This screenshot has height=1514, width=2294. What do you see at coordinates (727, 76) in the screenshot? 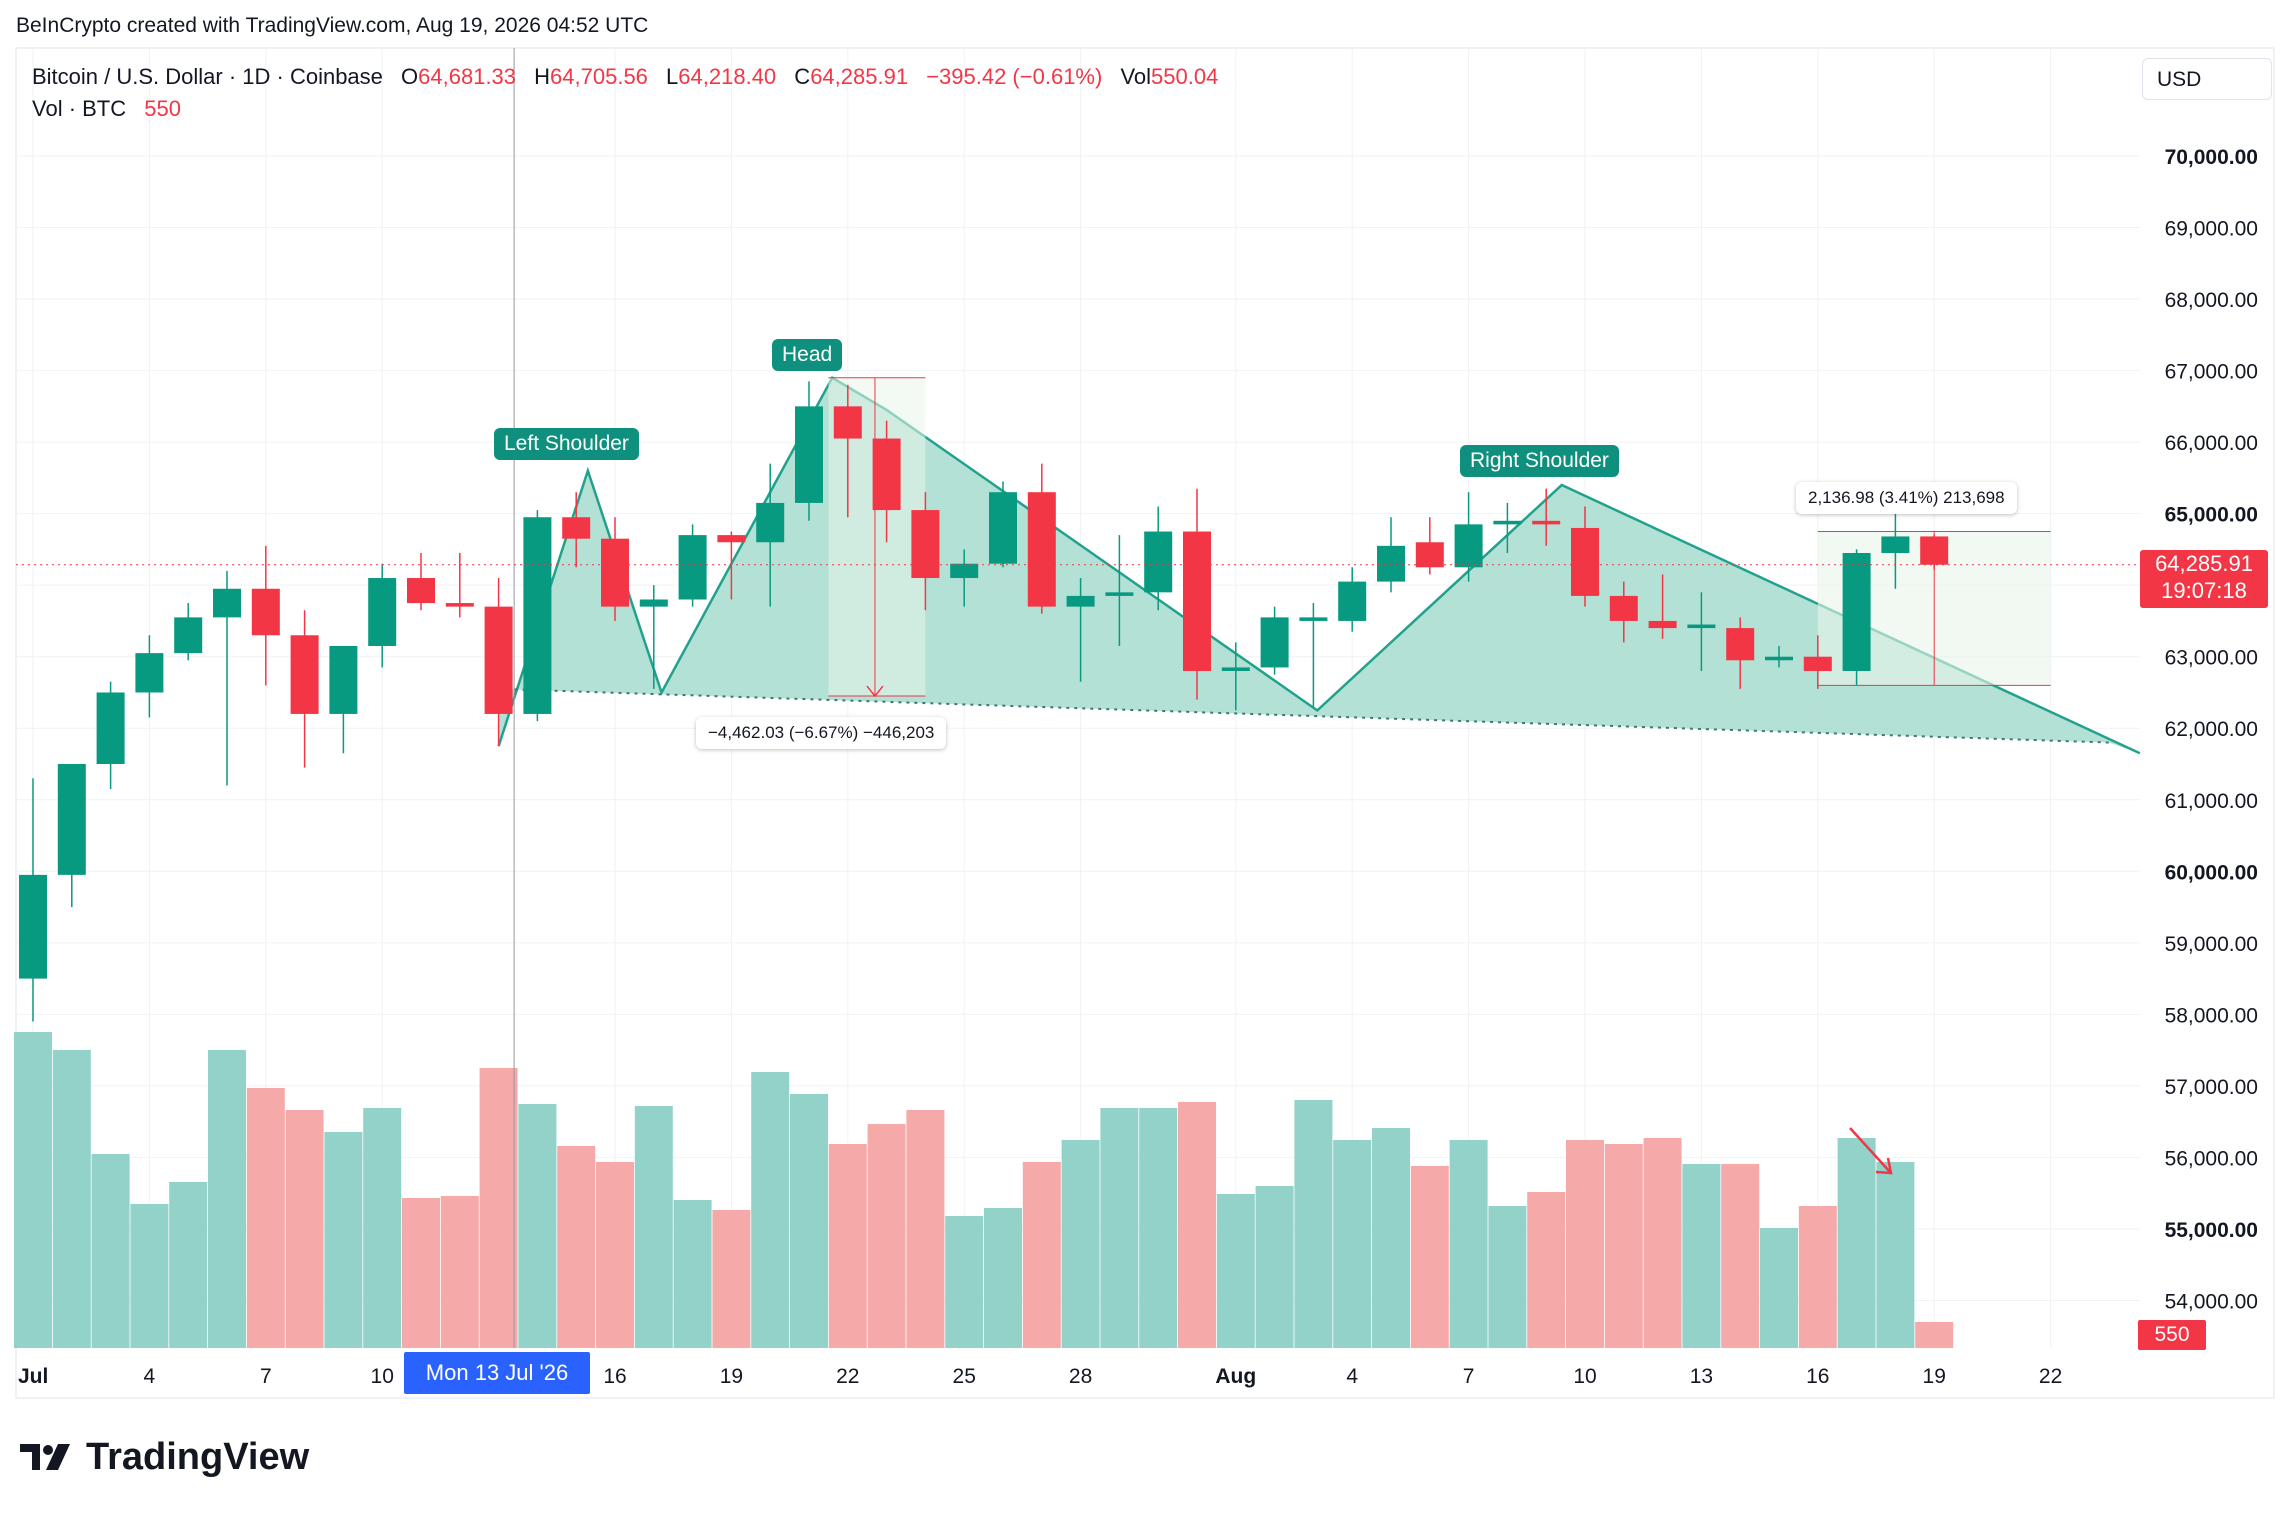
I see `low-value: 64,218.40` at bounding box center [727, 76].